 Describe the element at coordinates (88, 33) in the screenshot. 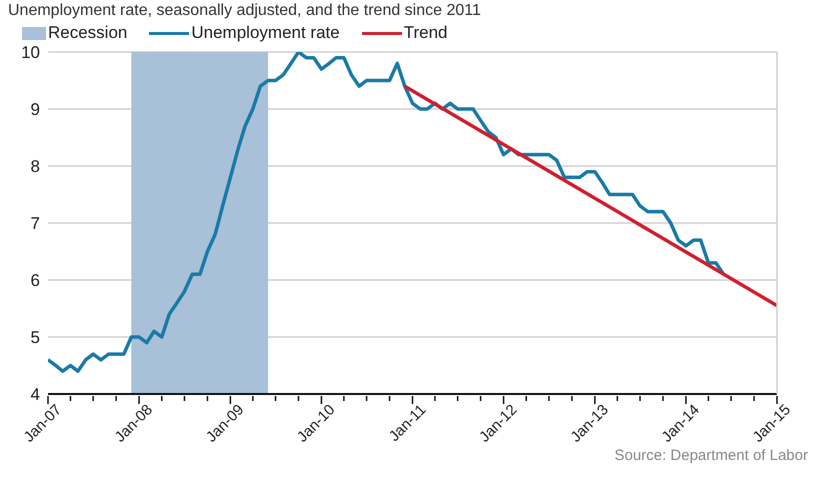

I see `legend-label: Recession` at that location.